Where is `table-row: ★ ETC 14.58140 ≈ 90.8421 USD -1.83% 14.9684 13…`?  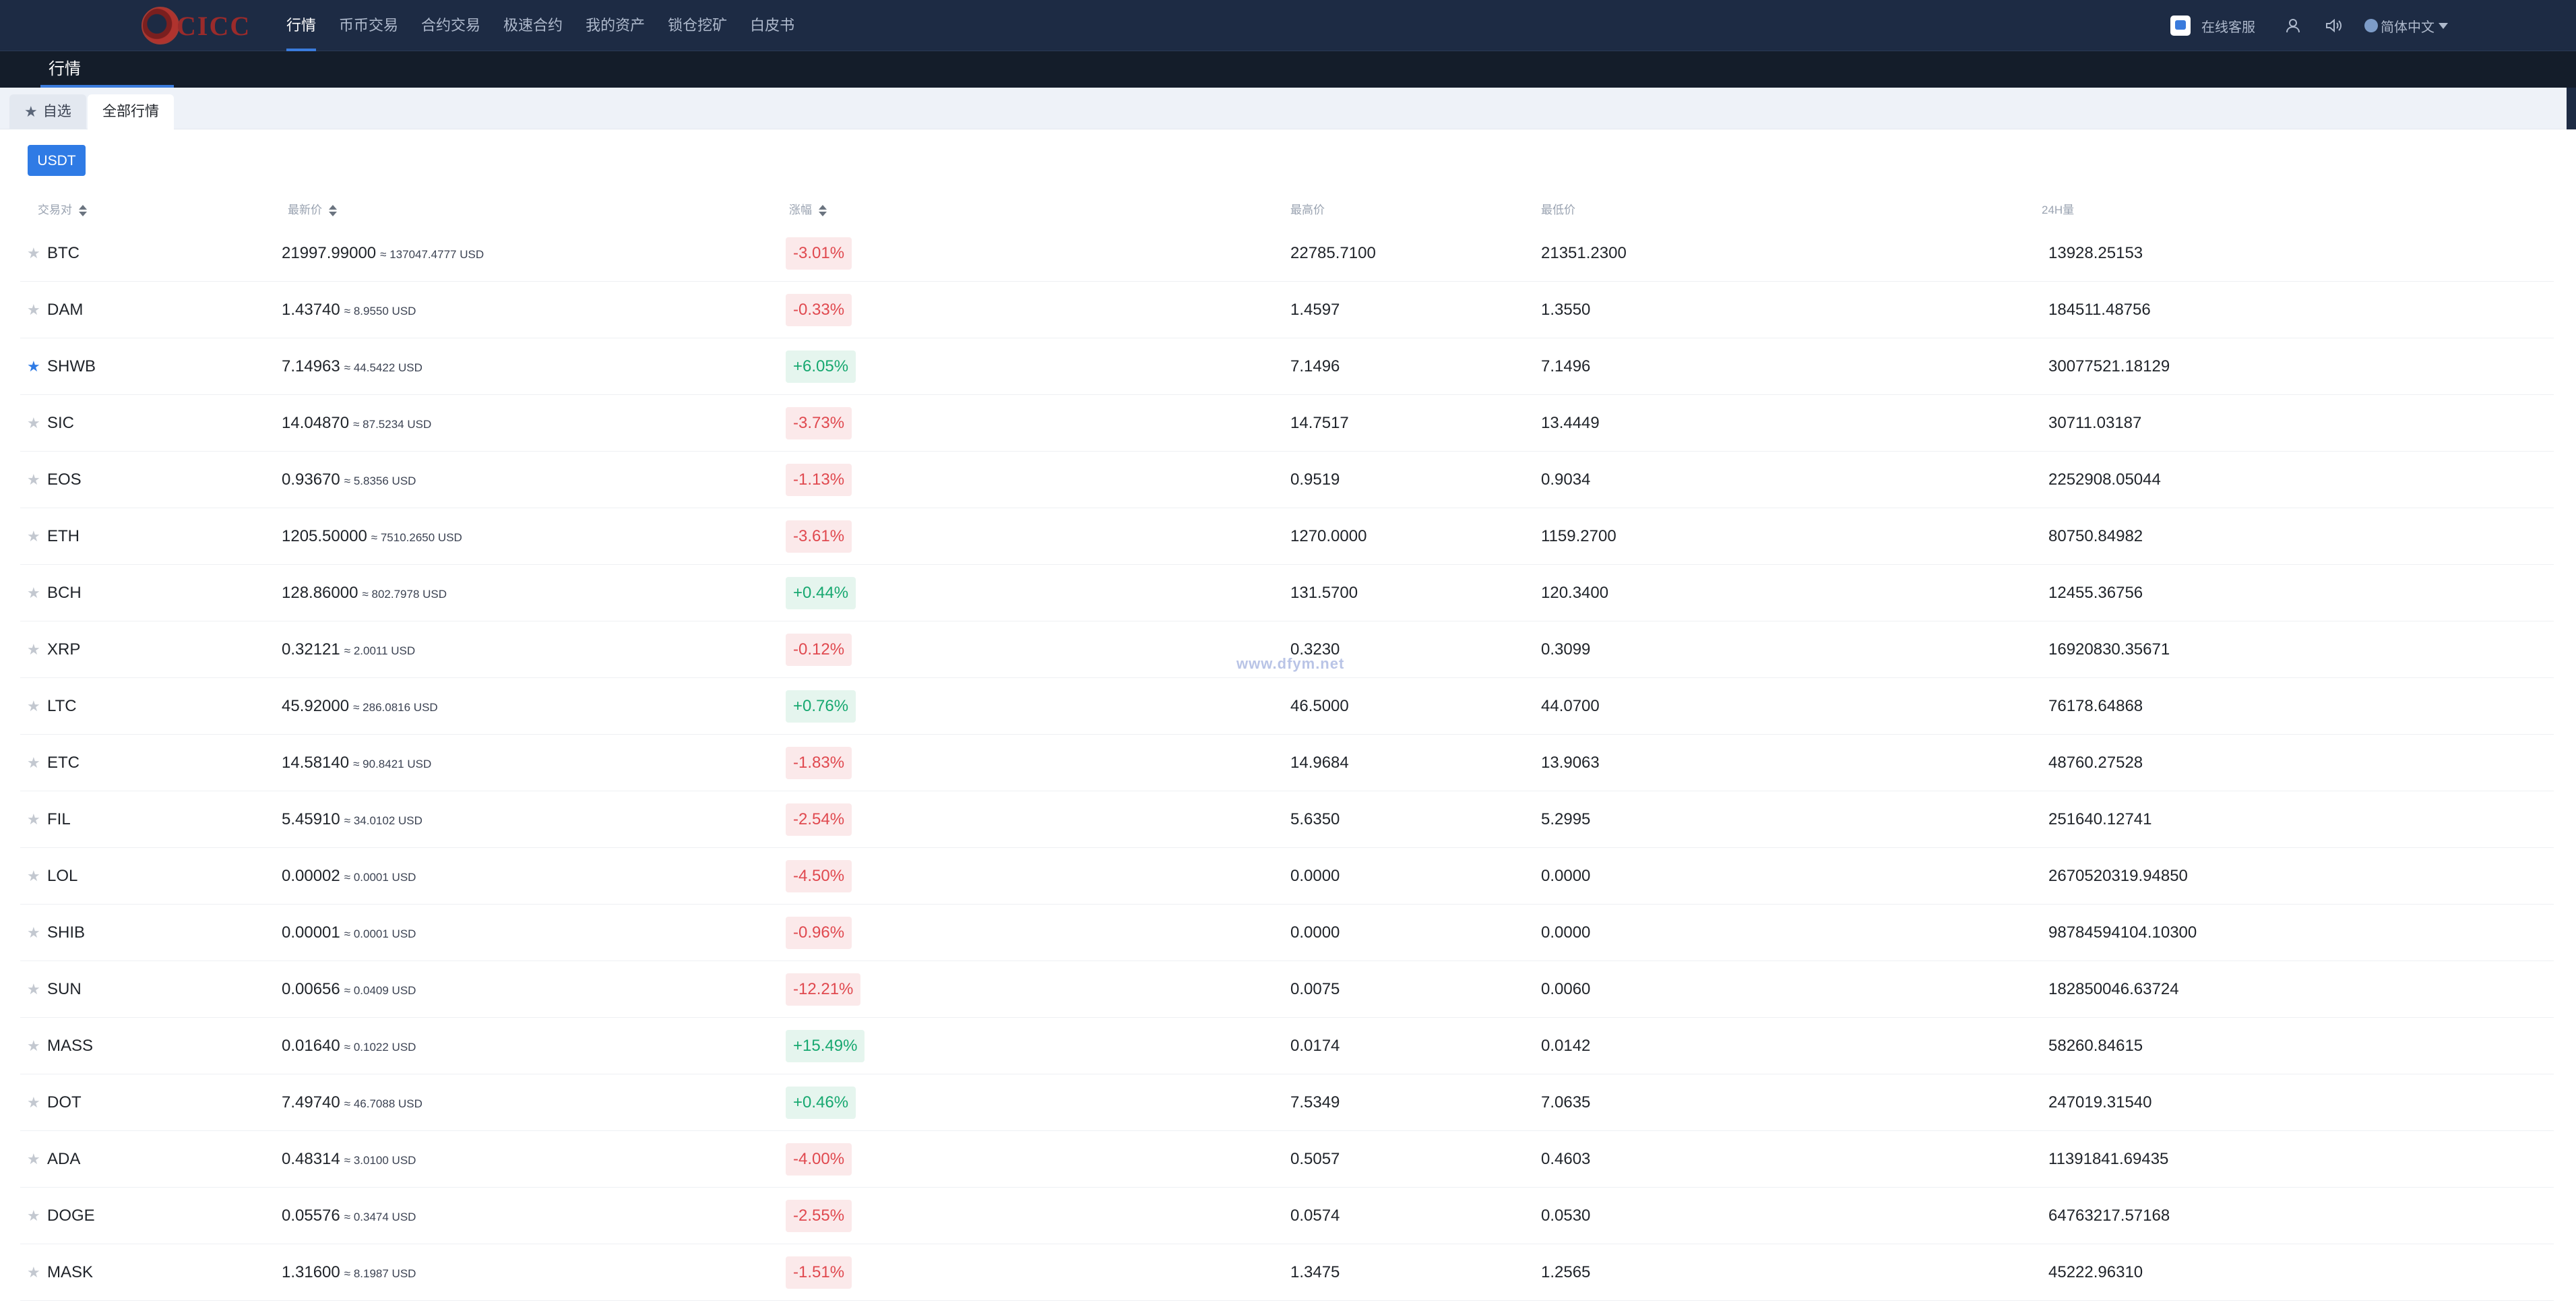
table-row: ★ ETC 14.58140 ≈ 90.8421 USD -1.83% 14.9684 13… is located at coordinates (1287, 763).